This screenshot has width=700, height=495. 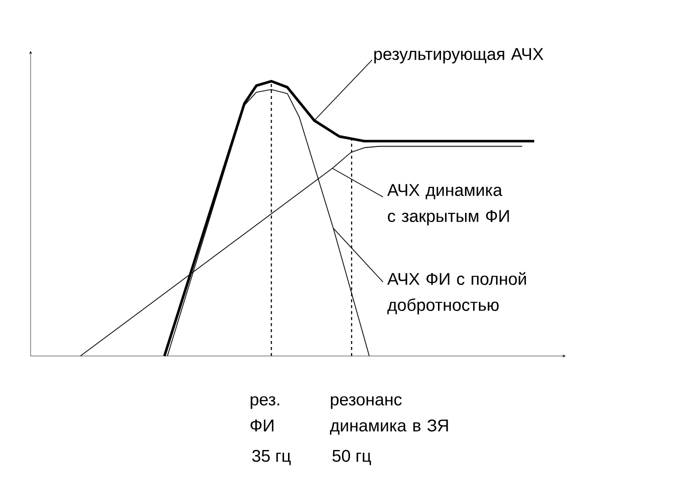 What do you see at coordinates (389, 415) in the screenshot?
I see `ref-line-label: резонанс динамика в ЗЯ` at bounding box center [389, 415].